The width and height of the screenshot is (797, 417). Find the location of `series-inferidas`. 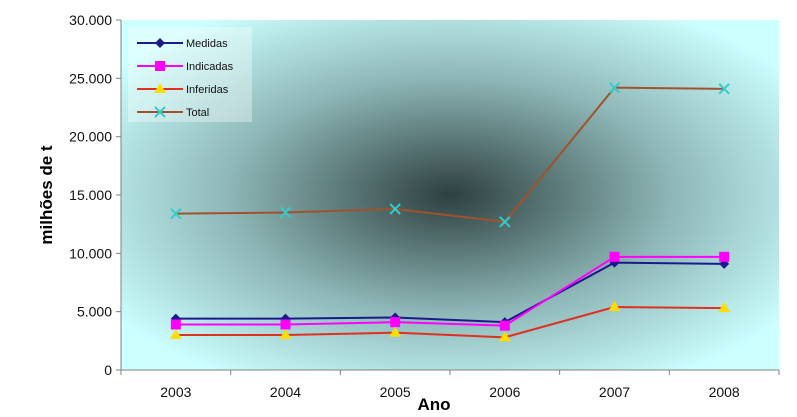

series-inferidas is located at coordinates (450, 321).